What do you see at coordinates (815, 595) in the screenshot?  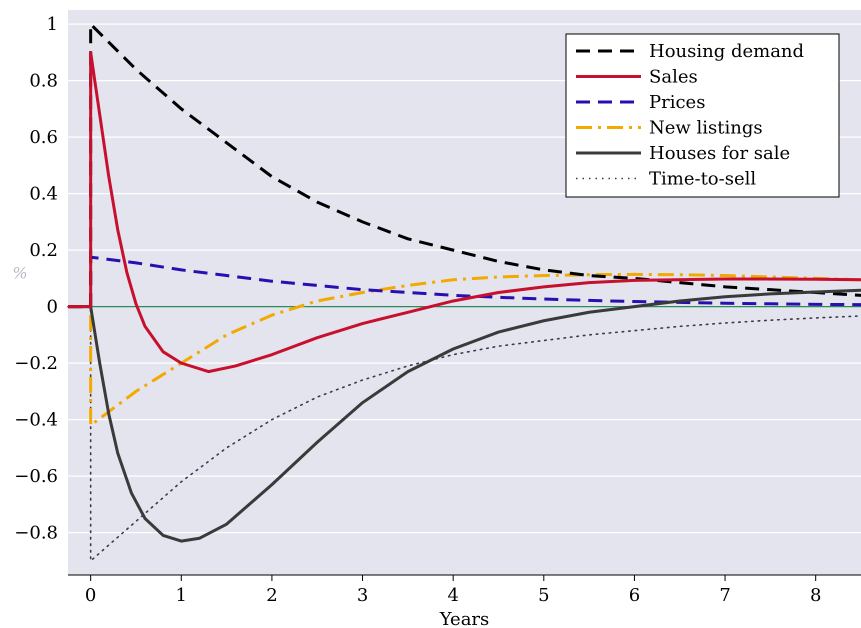 I see `x-tick-label: 8` at bounding box center [815, 595].